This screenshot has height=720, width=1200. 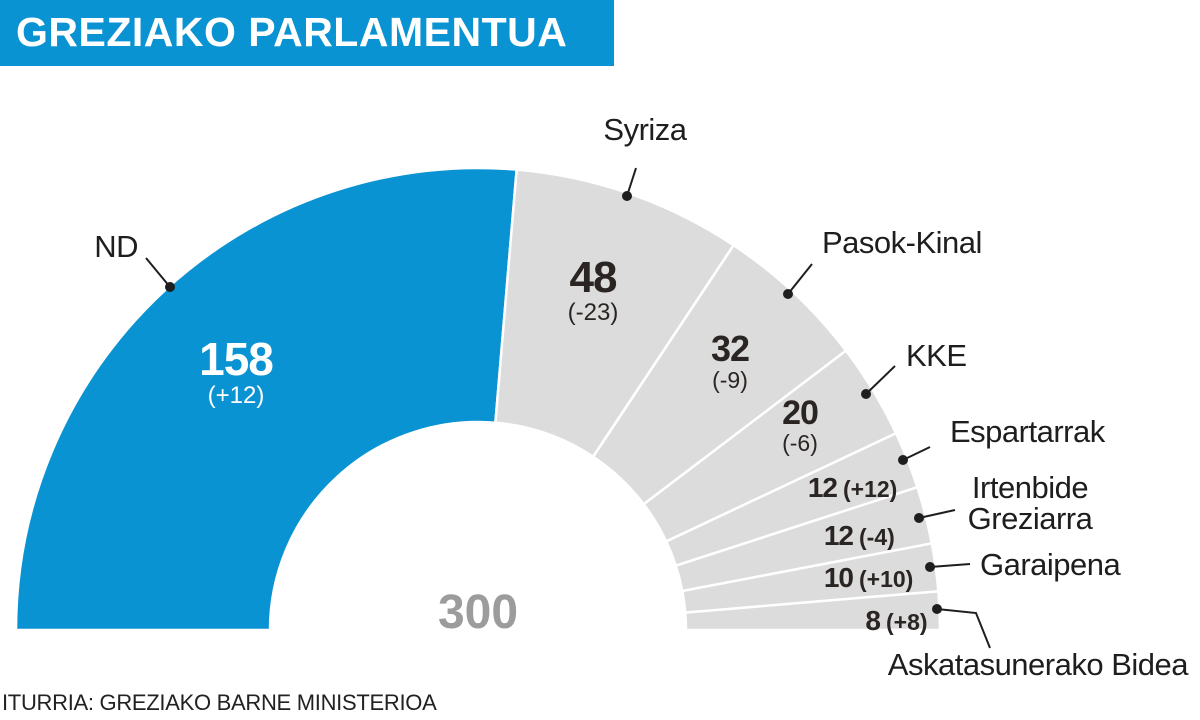 I want to click on leader-line-garaipena, so click(x=950, y=565).